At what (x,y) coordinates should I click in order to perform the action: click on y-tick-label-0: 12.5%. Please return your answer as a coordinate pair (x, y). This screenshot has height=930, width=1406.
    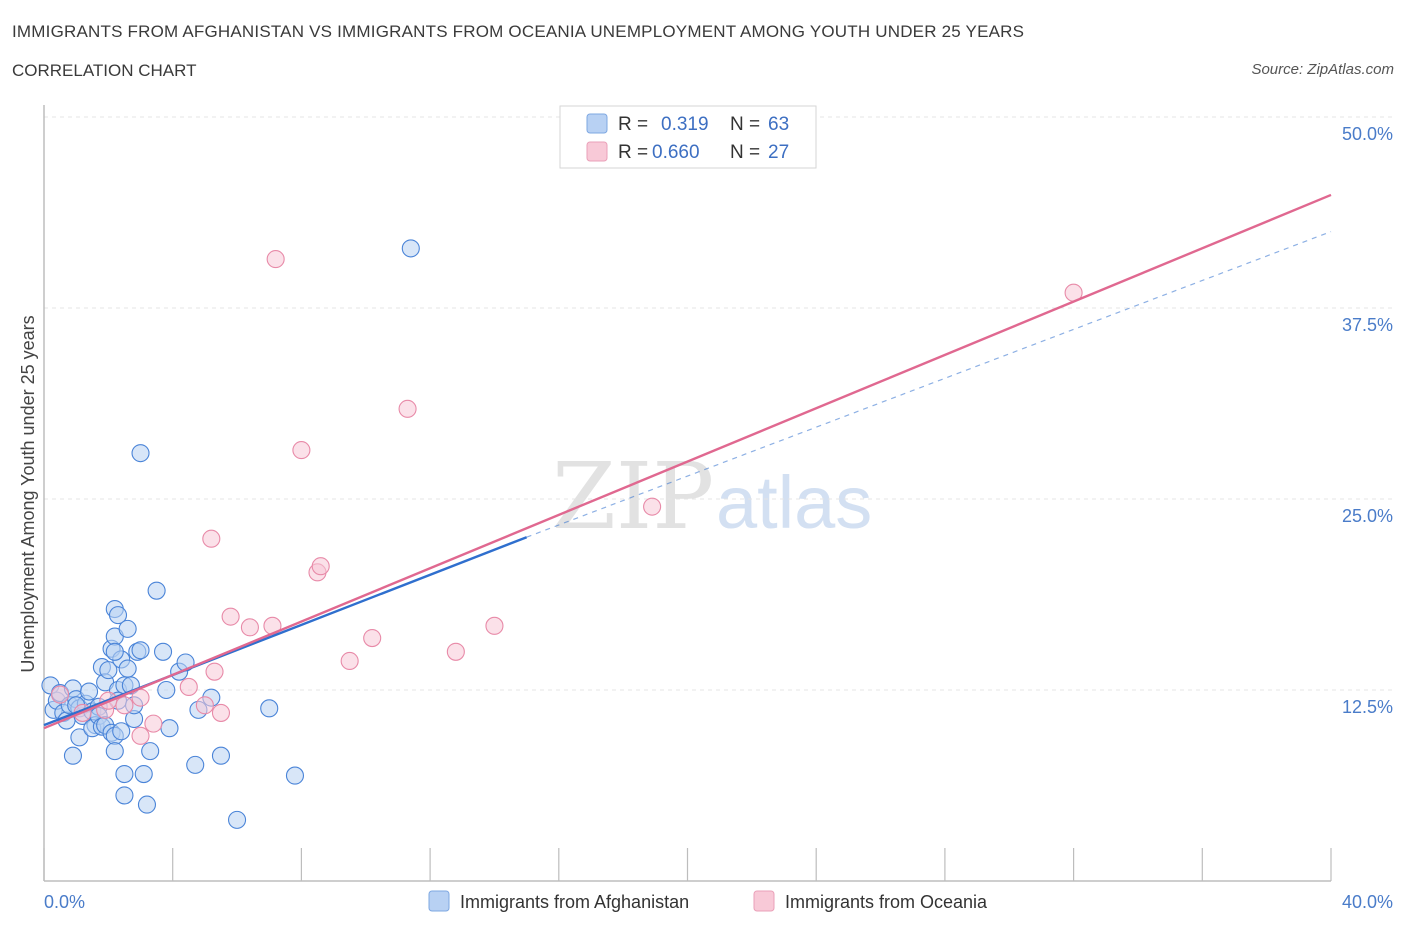
    Looking at the image, I should click on (1367, 707).